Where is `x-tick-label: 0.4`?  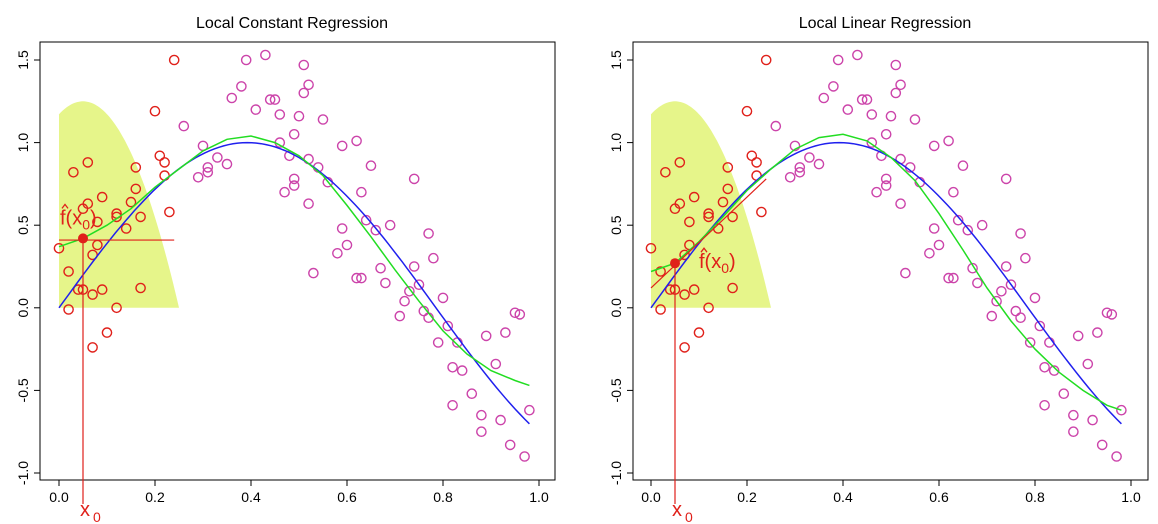 x-tick-label: 0.4 is located at coordinates (843, 497).